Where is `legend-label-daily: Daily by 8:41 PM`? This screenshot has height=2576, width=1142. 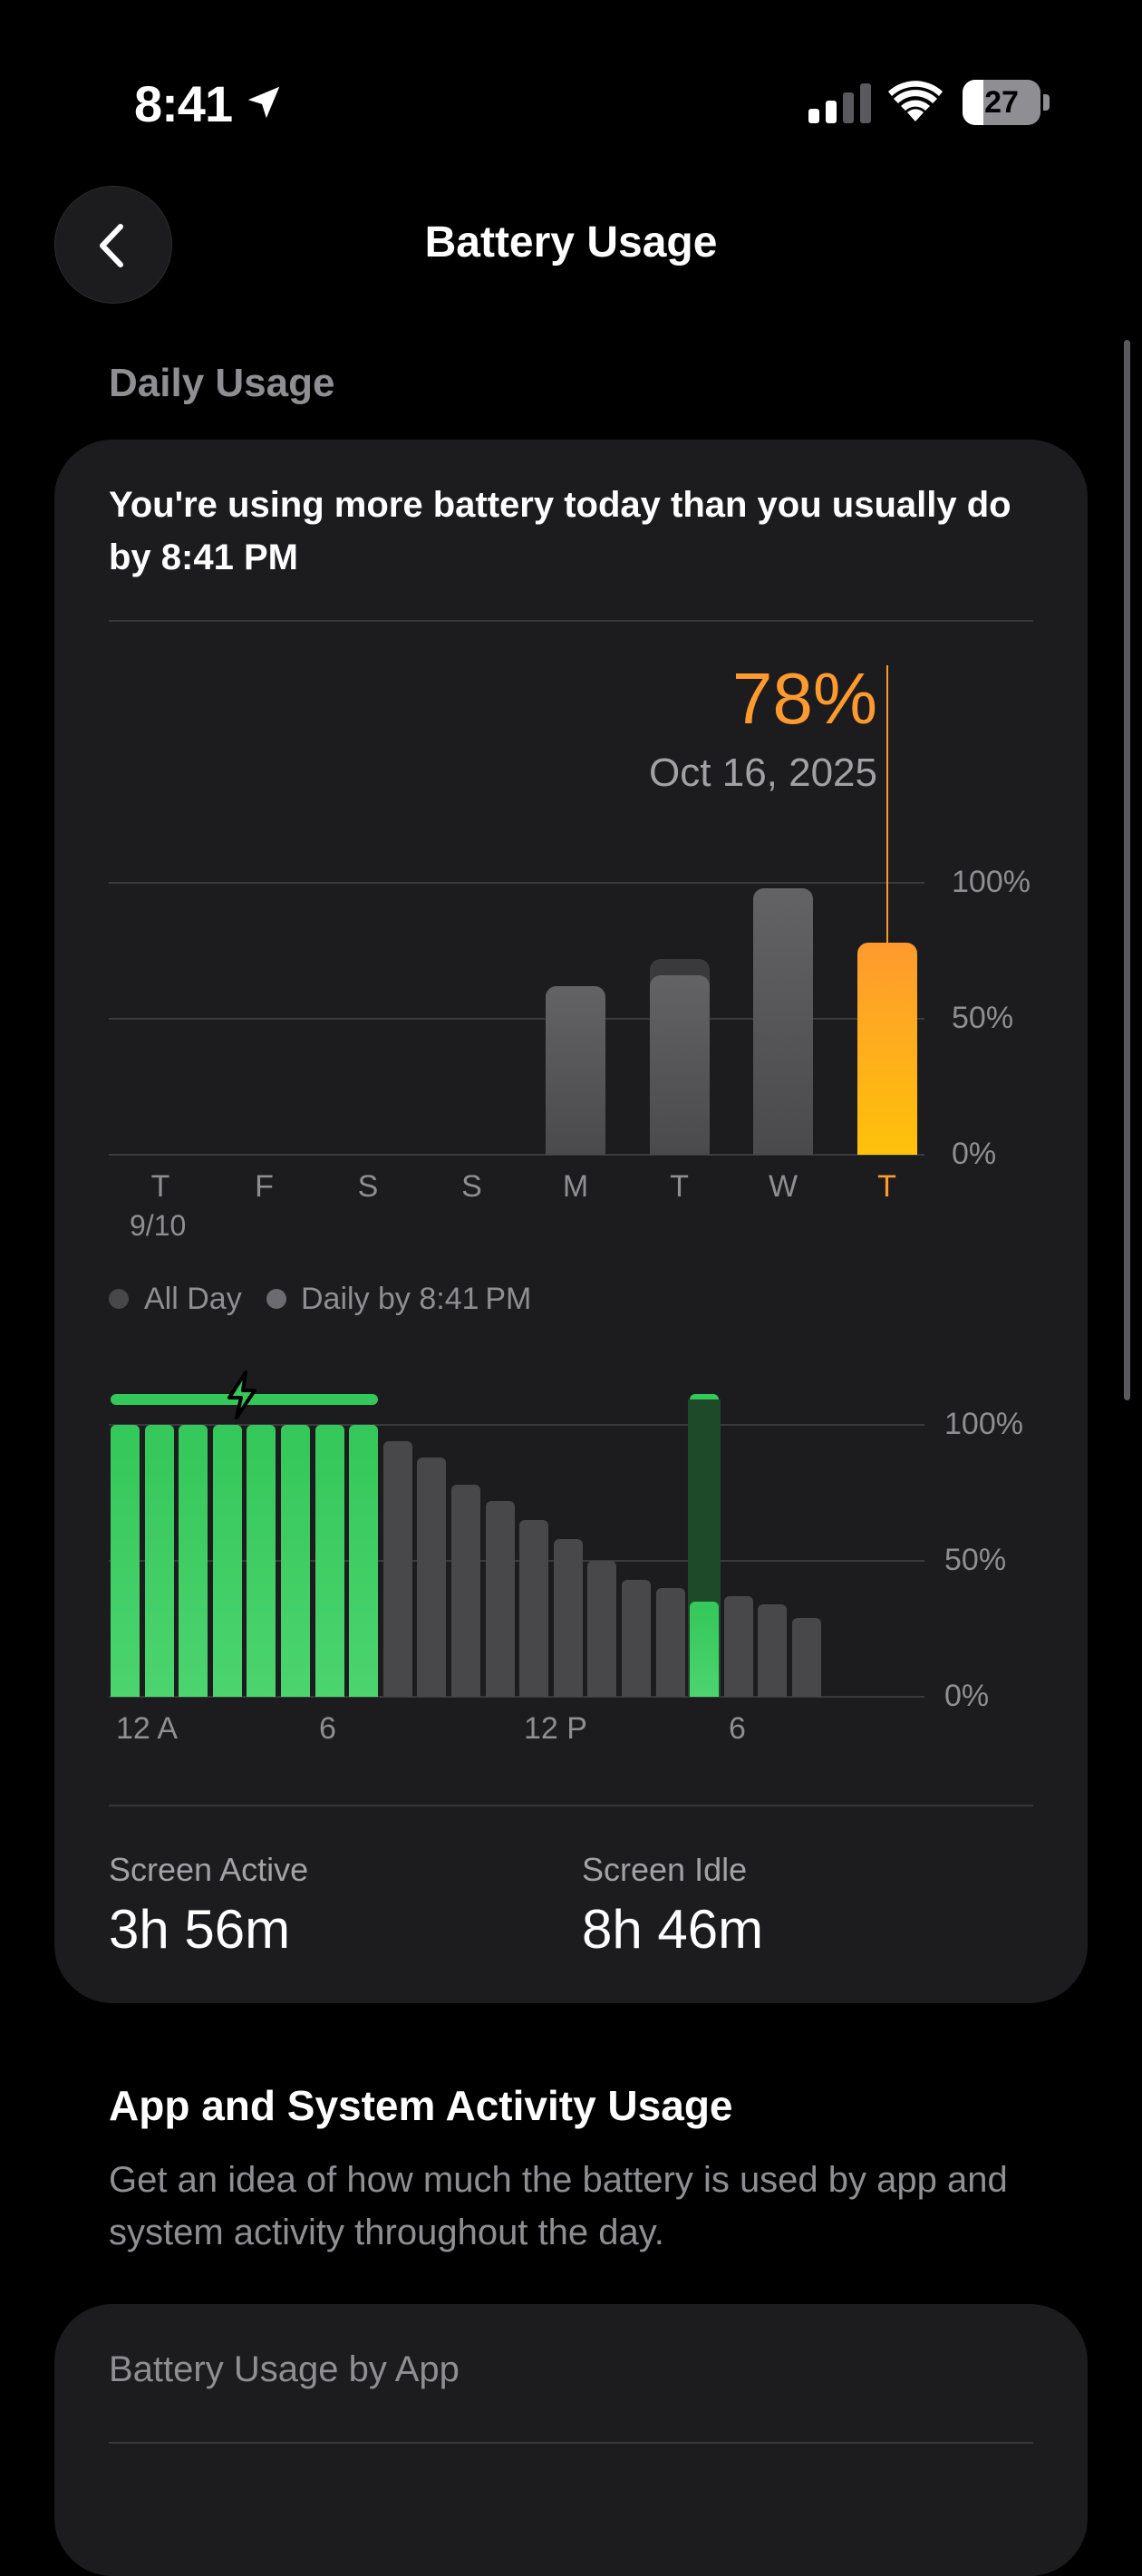
legend-label-daily: Daily by 8:41 PM is located at coordinates (416, 1299).